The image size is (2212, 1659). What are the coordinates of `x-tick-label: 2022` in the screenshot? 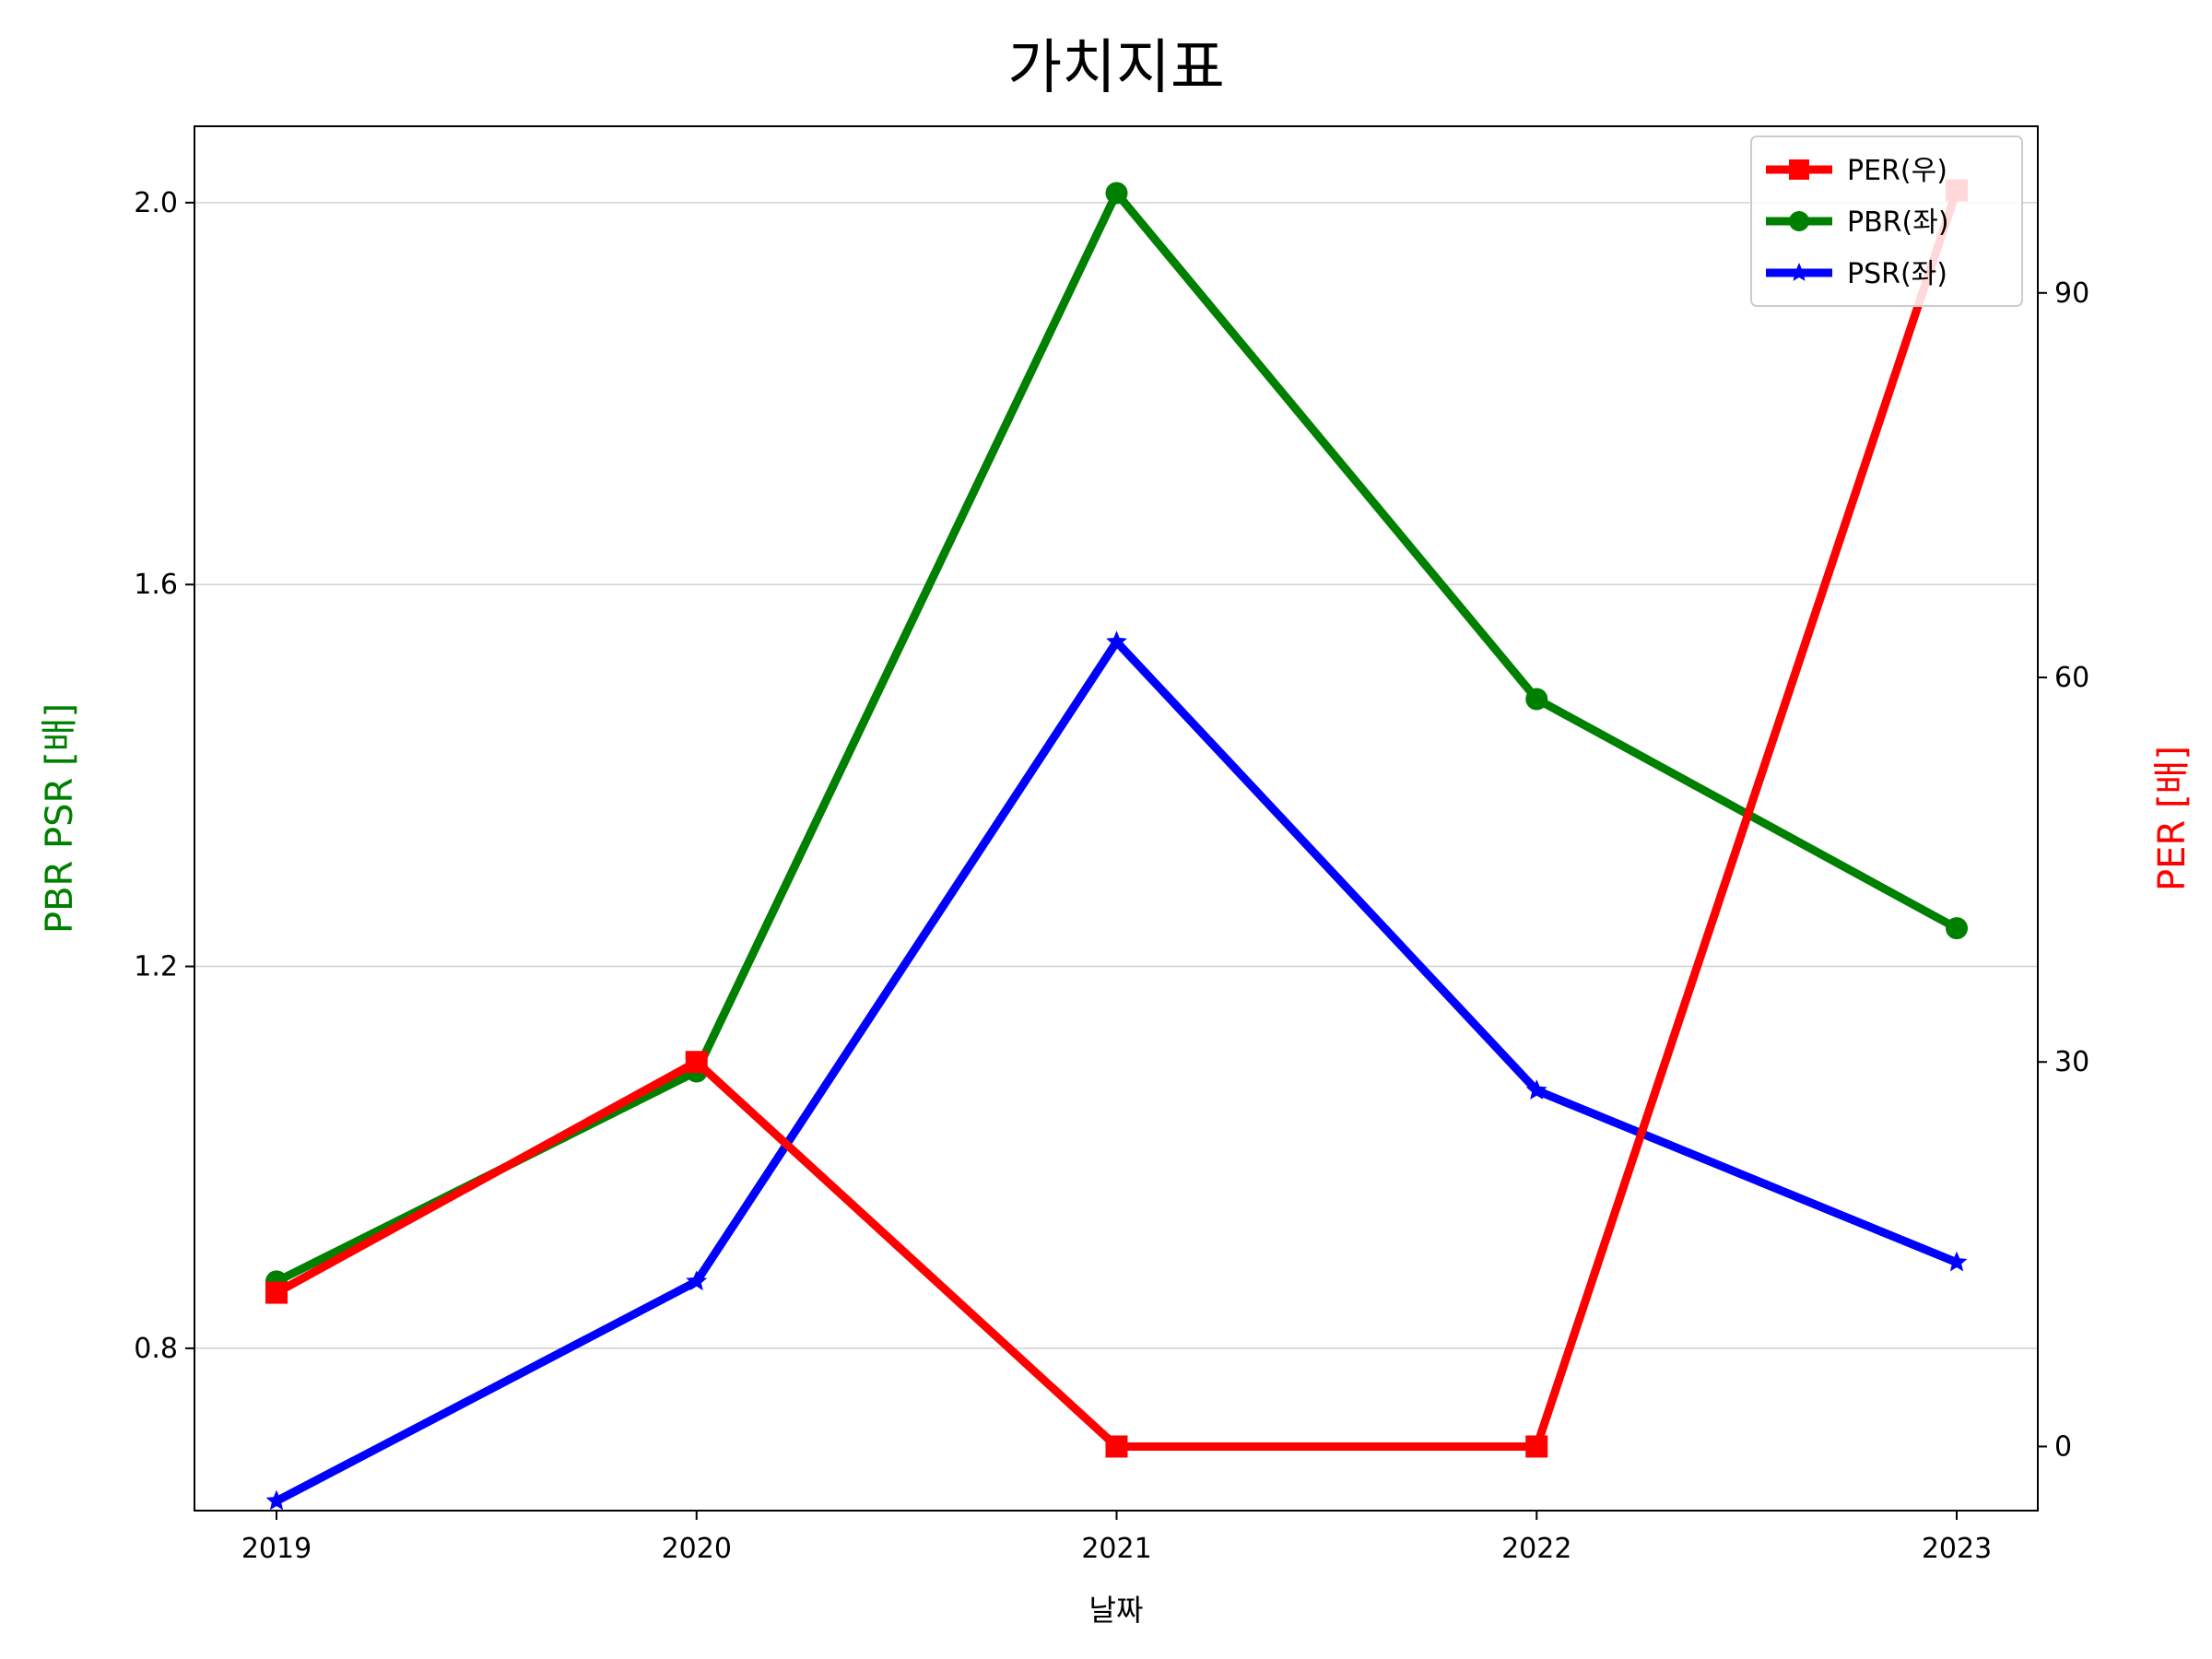 It's located at (1536, 1549).